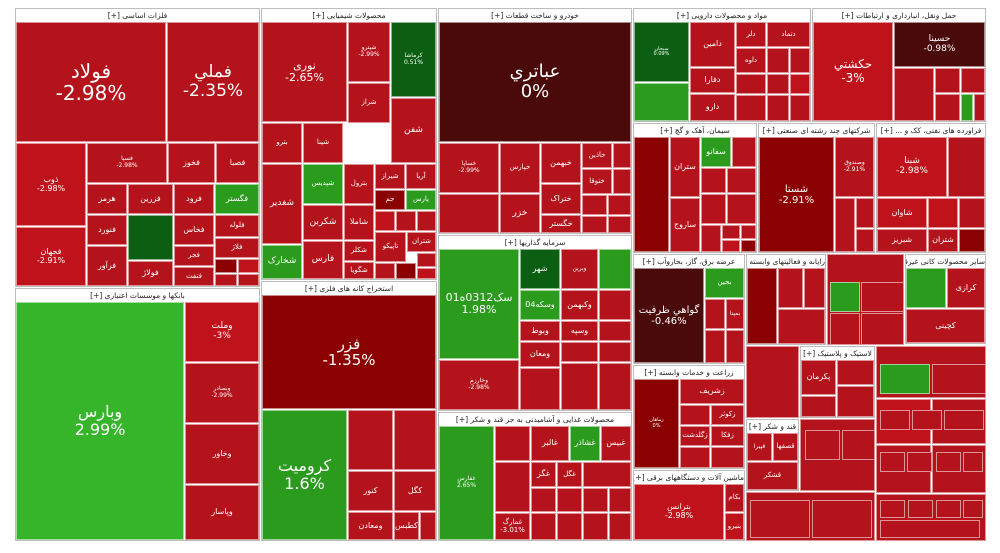 This screenshot has height=553, width=1000. What do you see at coordinates (535, 15) in the screenshot?
I see `sector-header: خودرو و ساخت قطعات [+]` at bounding box center [535, 15].